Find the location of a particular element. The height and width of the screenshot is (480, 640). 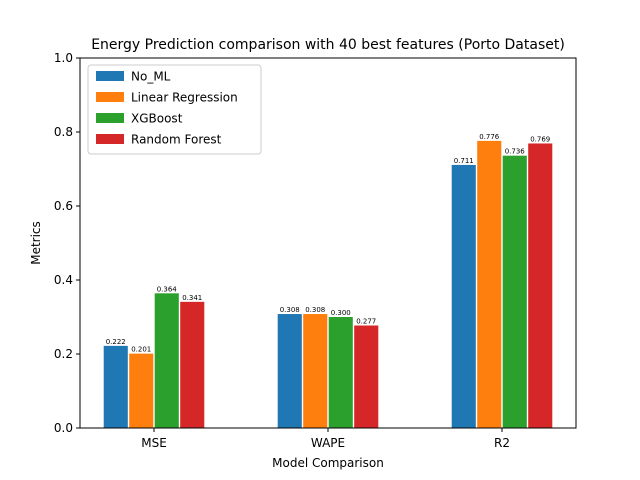

bar-value-label: 0.364 is located at coordinates (167, 289).